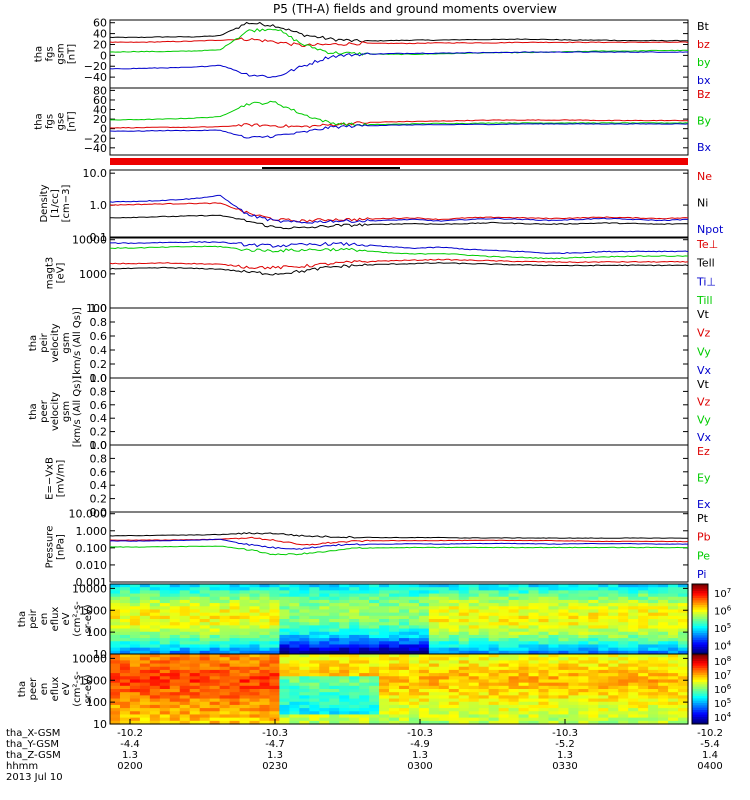 The height and width of the screenshot is (800, 750). Describe the element at coordinates (722, 661) in the screenshot. I see `colorbar-tick-label: 108` at that location.